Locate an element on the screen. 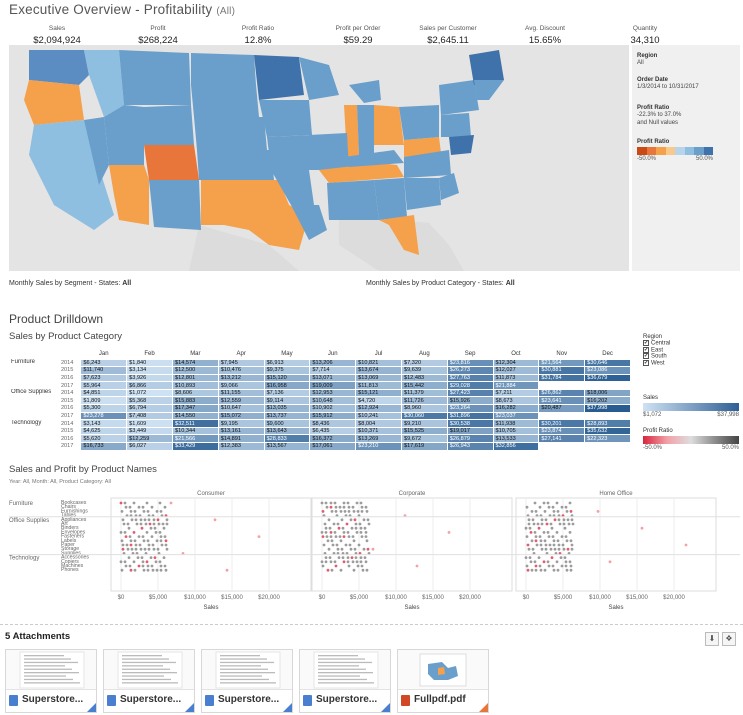 The width and height of the screenshot is (743, 715). heatmap-cell: $15,121 is located at coordinates (378, 393).